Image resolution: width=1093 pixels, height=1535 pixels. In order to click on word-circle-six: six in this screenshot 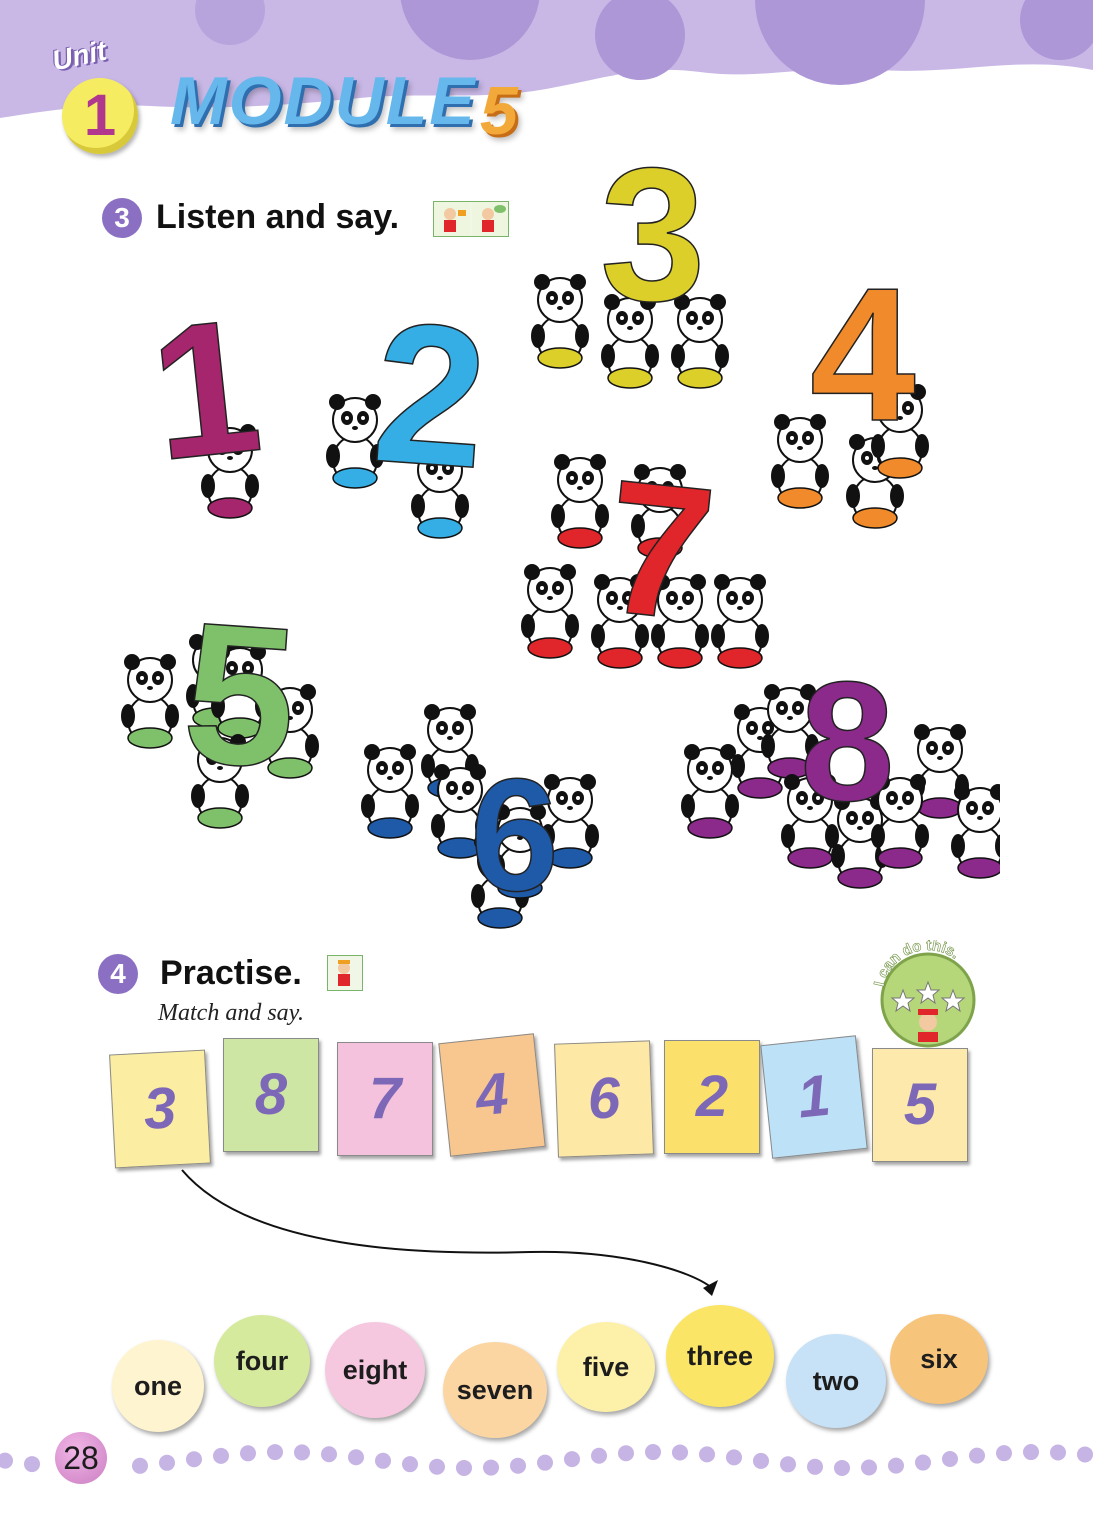, I will do `click(939, 1359)`.